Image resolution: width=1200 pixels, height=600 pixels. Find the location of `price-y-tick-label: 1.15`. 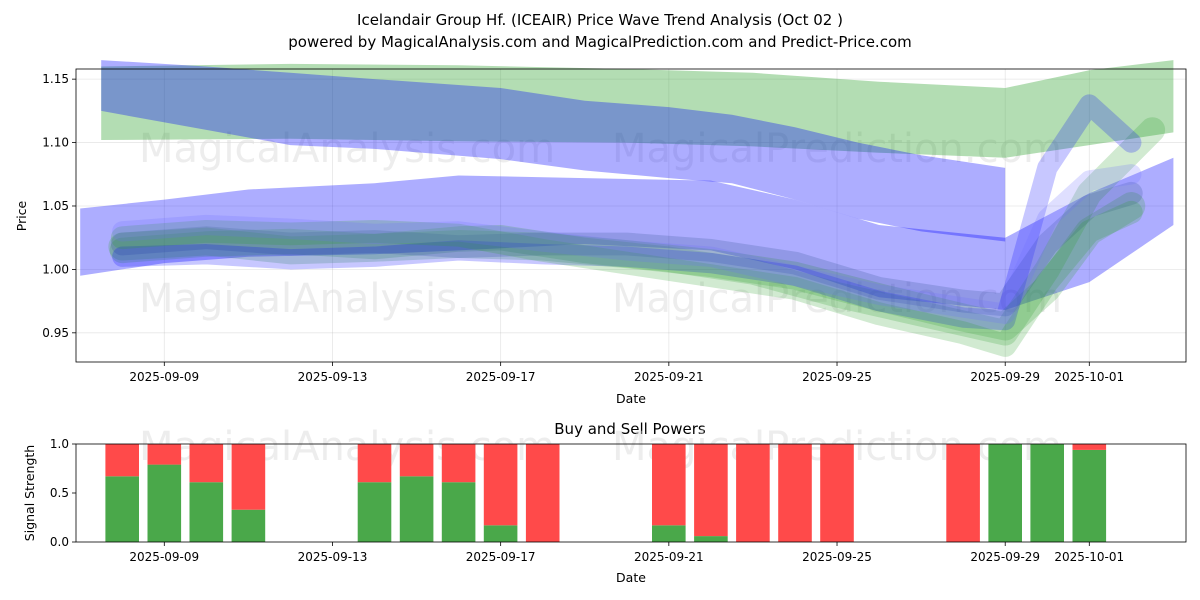

price-y-tick-label: 1.15 is located at coordinates (55, 79).